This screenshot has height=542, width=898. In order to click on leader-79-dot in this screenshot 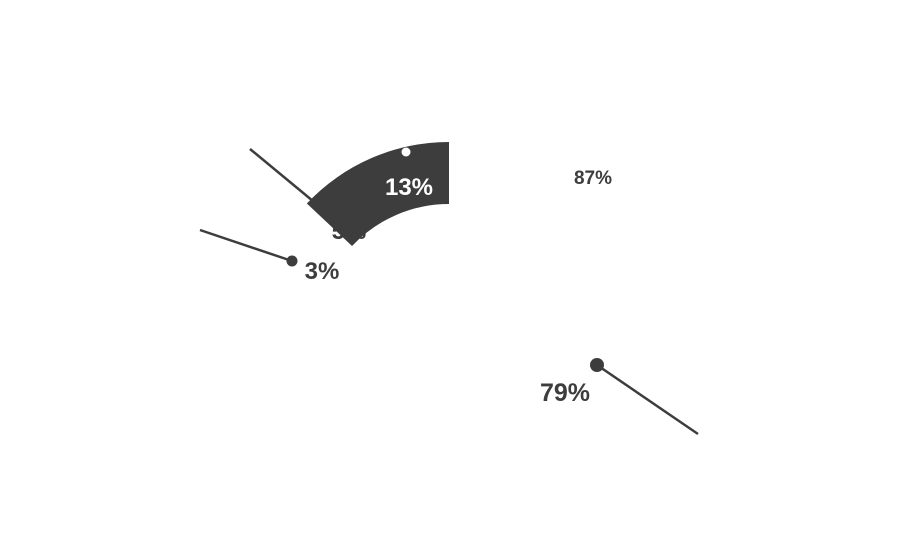, I will do `click(597, 365)`.